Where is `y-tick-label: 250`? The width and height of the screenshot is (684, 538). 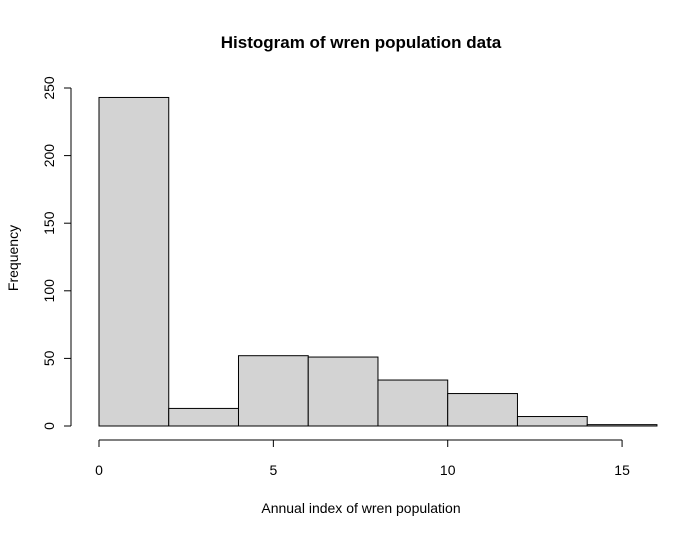
y-tick-label: 250 is located at coordinates (49, 88).